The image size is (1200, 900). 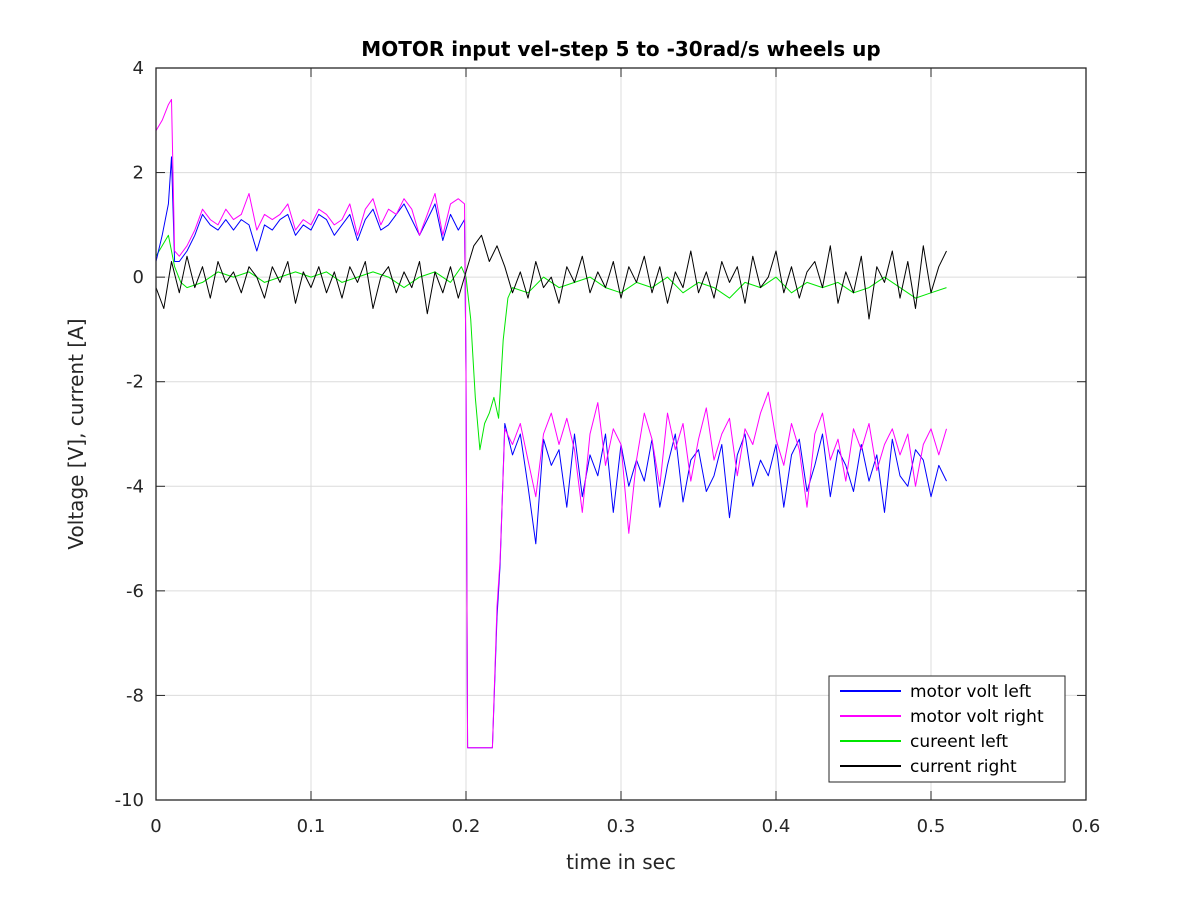 I want to click on y-tick-label: -2, so click(x=135, y=382).